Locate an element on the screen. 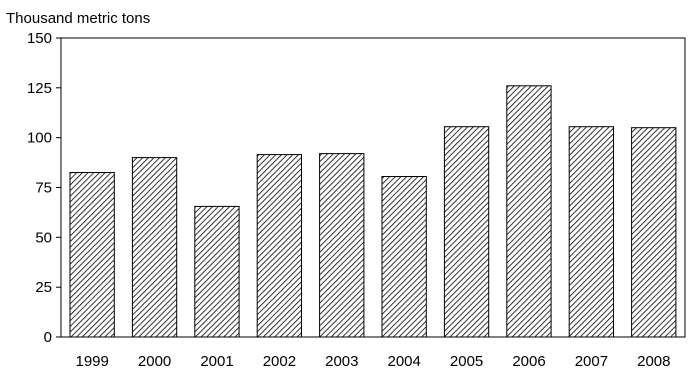 The width and height of the screenshot is (695, 378). x-tick-label: 2008 is located at coordinates (653, 361).